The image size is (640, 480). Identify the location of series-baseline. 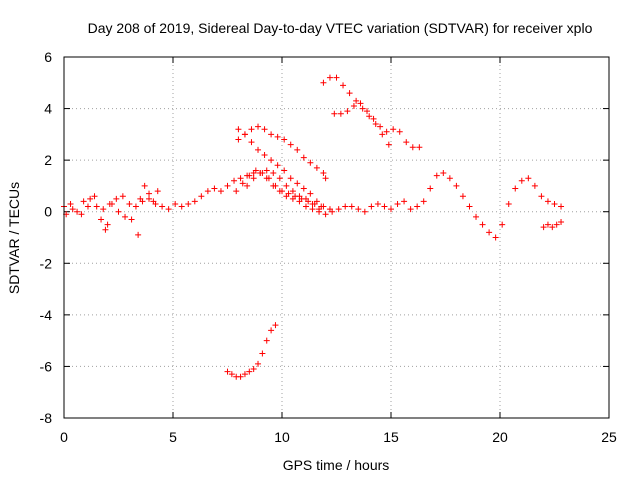
(313, 205).